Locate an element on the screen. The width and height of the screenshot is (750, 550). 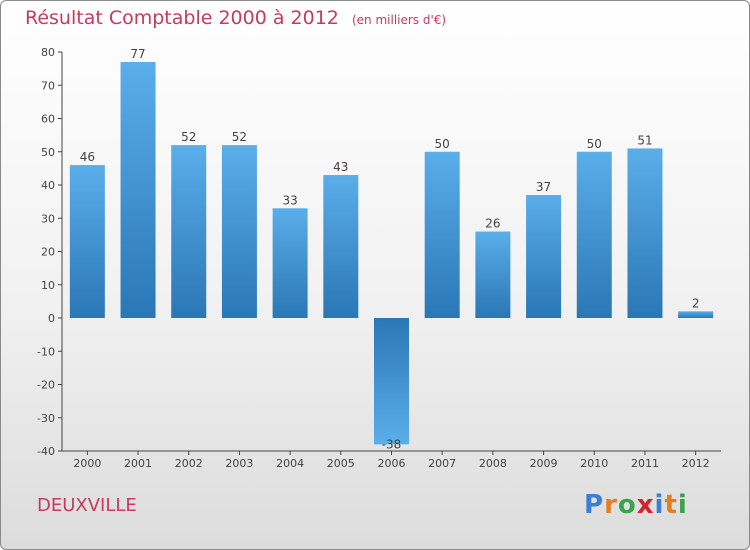
data-label-2001: 77 is located at coordinates (137, 54).